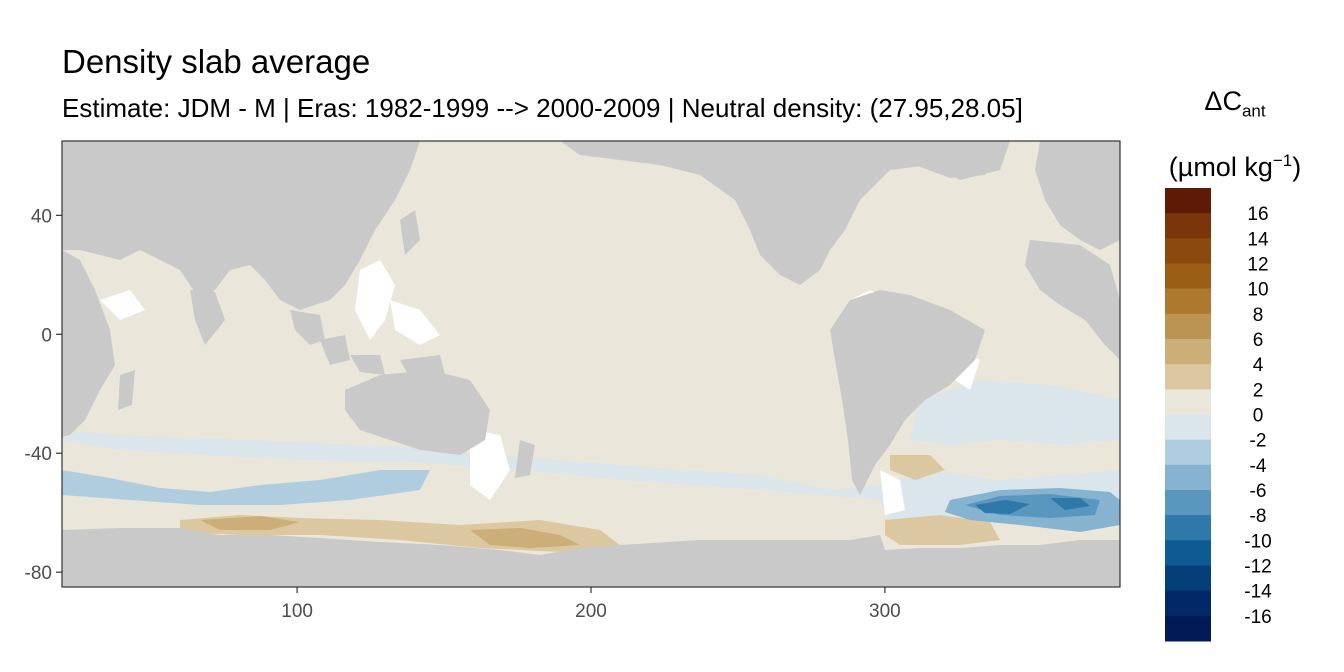  What do you see at coordinates (1235, 167) in the screenshot?
I see `legend-unit: (µmol kg−1)` at bounding box center [1235, 167].